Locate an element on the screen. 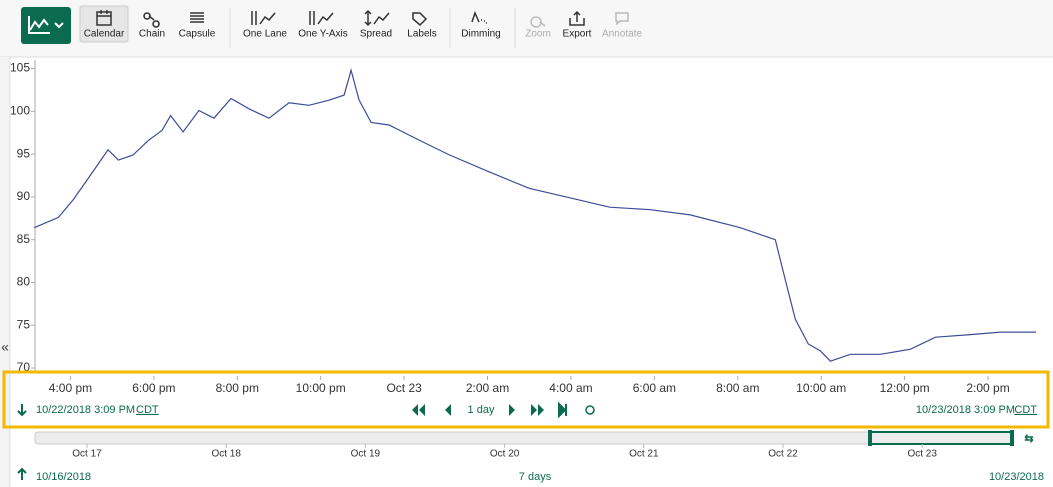 This screenshot has width=1053, height=487. side-strip is located at coordinates (5, 272).